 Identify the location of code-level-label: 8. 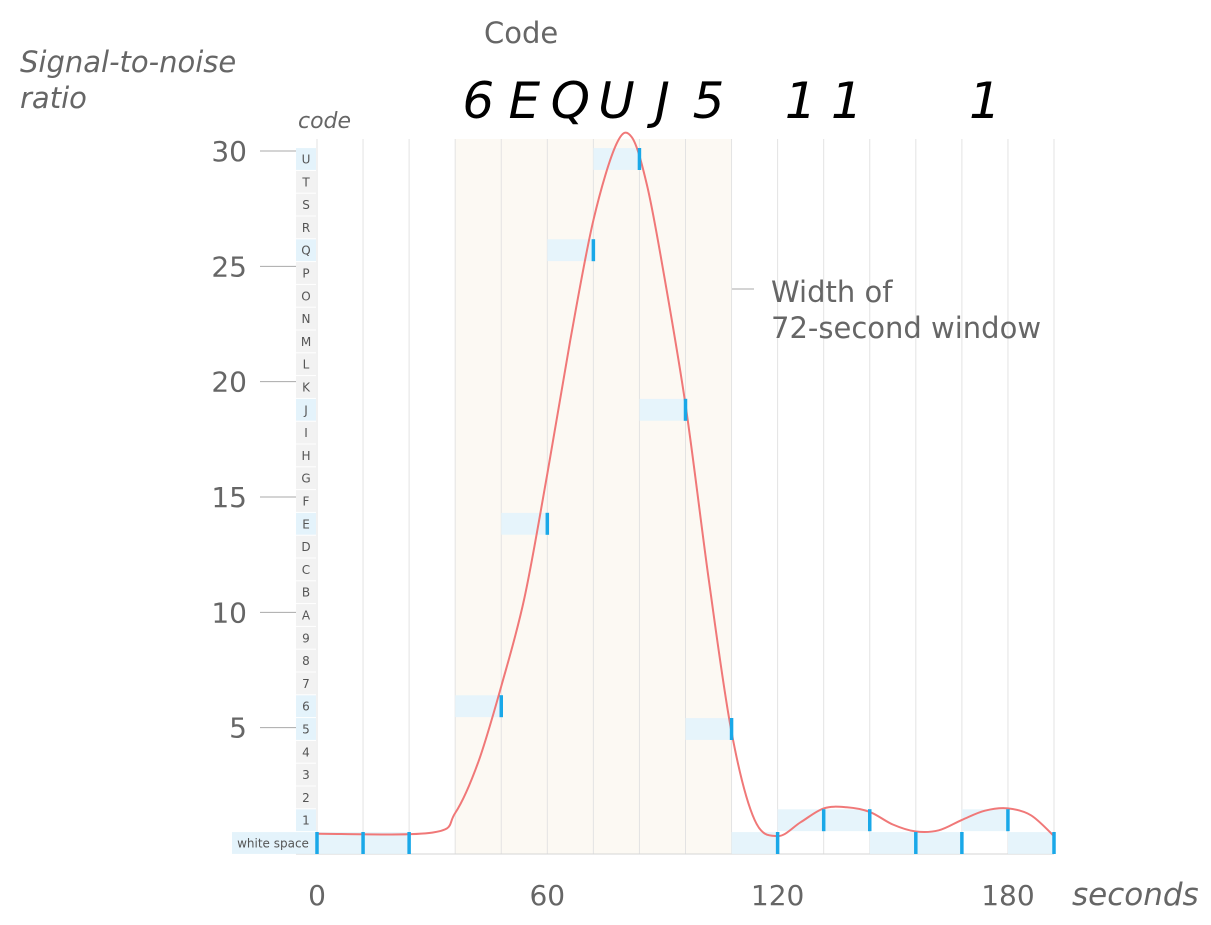
(306, 661).